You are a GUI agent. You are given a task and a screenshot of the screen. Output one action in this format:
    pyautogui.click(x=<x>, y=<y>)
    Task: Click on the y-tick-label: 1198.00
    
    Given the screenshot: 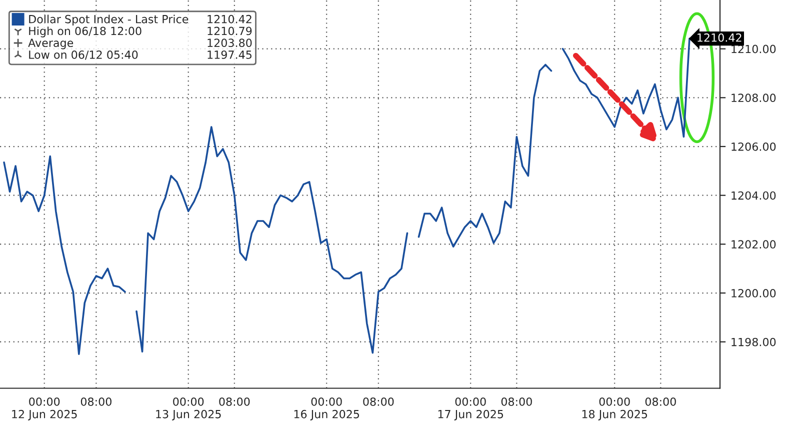 What is the action you would take?
    pyautogui.click(x=754, y=342)
    